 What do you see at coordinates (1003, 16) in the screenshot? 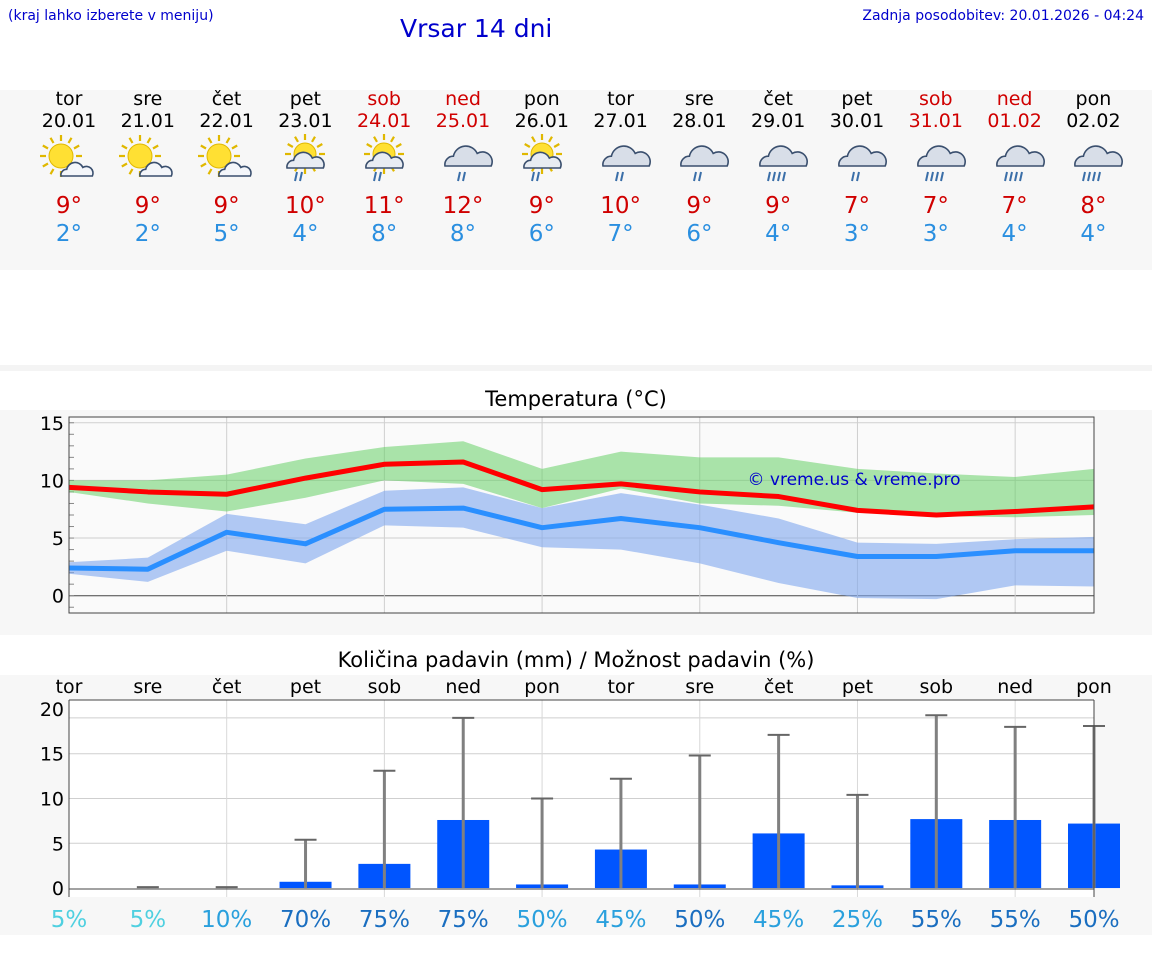
I see `last-update: Zadnja posodobitev: 20.01.2026 - 04:24` at bounding box center [1003, 16].